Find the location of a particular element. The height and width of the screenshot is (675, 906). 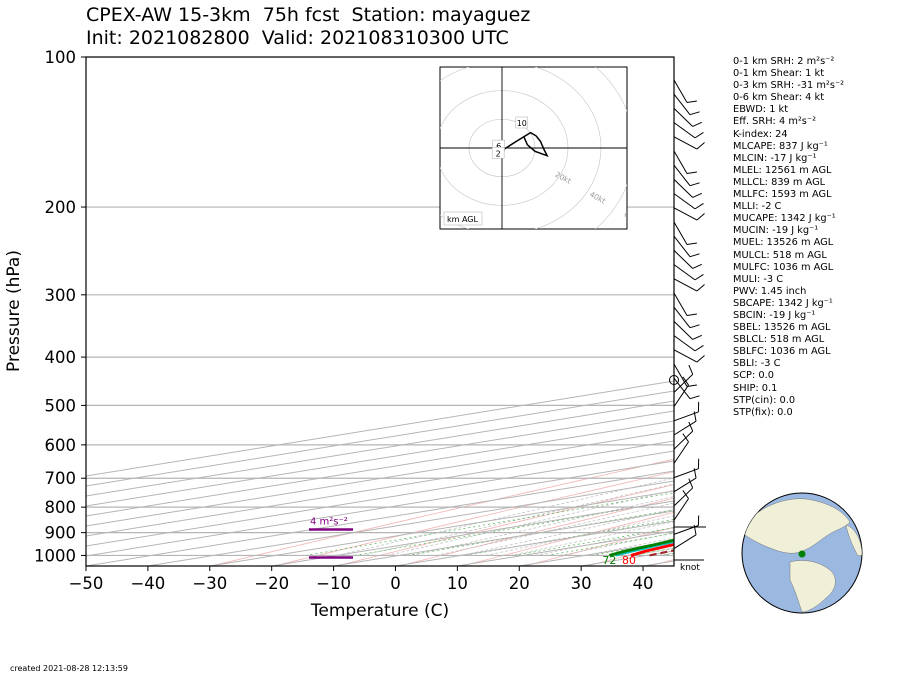

sounding-parameter: SCP: 0.0 is located at coordinates (753, 376).